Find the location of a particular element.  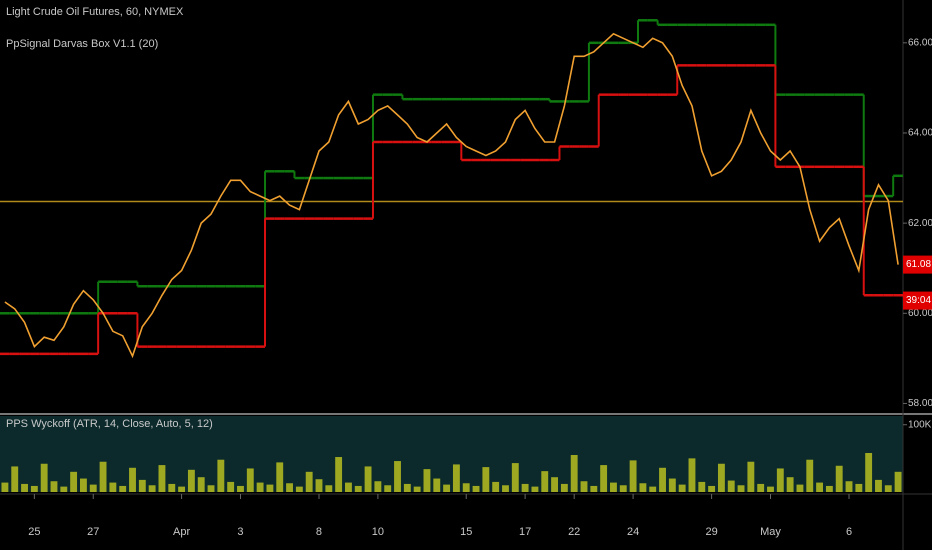

indicator-title: PpSignal Darvas Box V1.1 (20) is located at coordinates (82, 44).